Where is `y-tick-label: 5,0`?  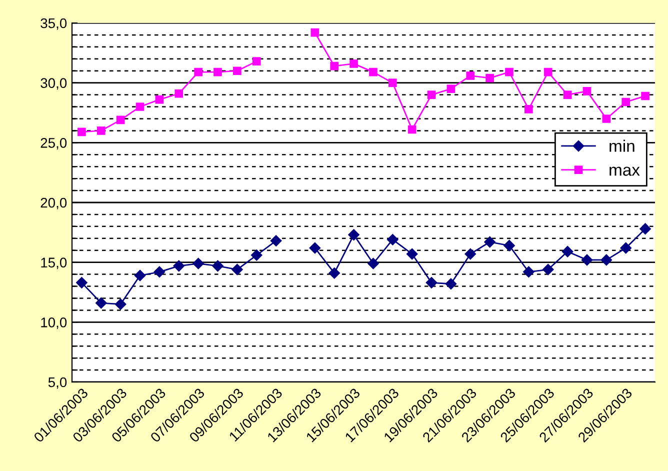 y-tick-label: 5,0 is located at coordinates (57, 383).